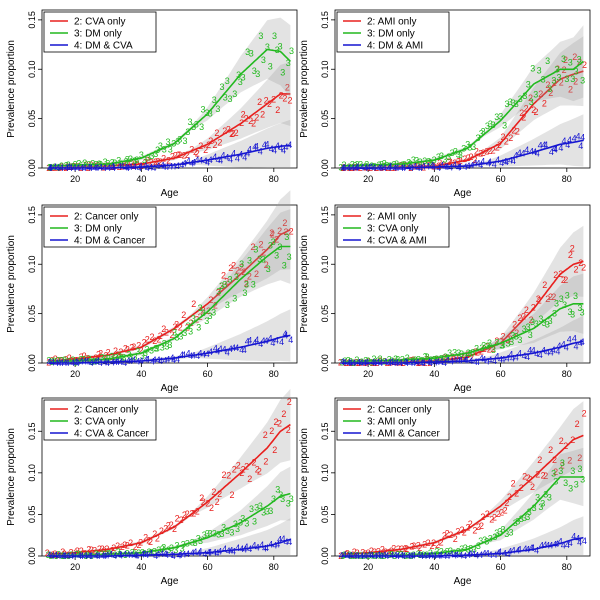 This screenshot has height=600, width=600. What do you see at coordinates (434, 374) in the screenshot?
I see `x-tick-label: 40` at bounding box center [434, 374].